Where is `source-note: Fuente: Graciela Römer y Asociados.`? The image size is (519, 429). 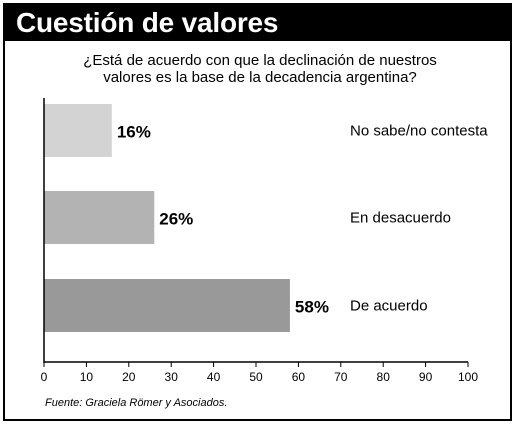 source-note: Fuente: Graciela Römer y Asociados. is located at coordinates (136, 403).